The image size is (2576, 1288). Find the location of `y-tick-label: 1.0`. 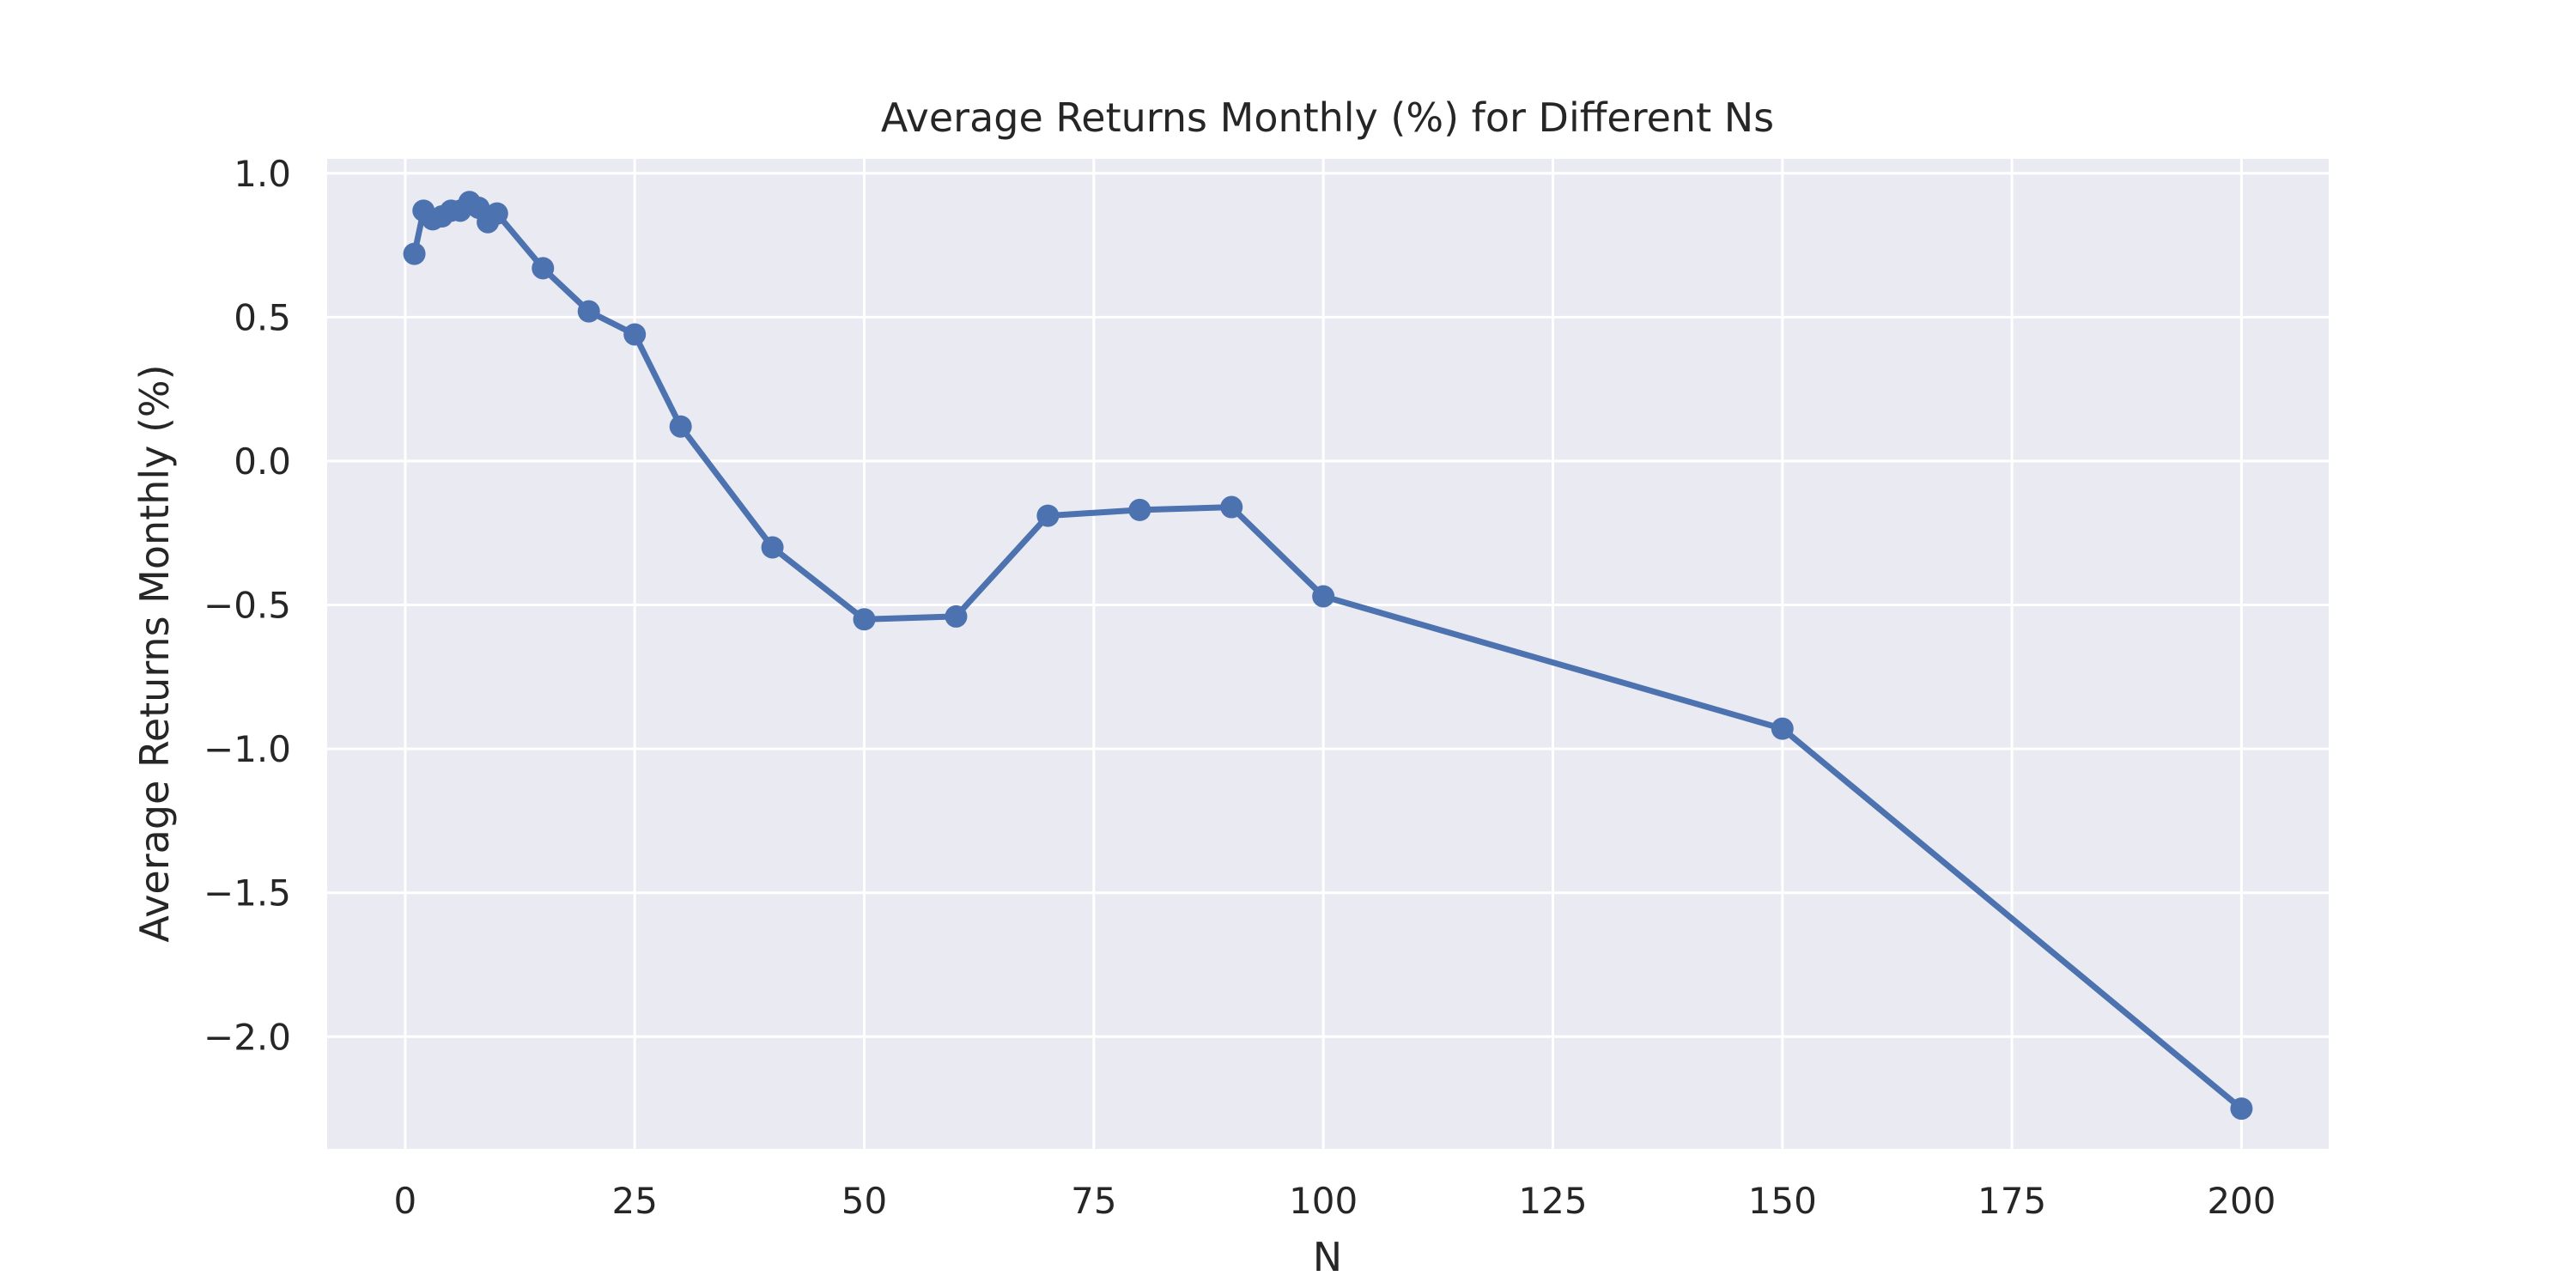

y-tick-label: 1.0 is located at coordinates (262, 174).